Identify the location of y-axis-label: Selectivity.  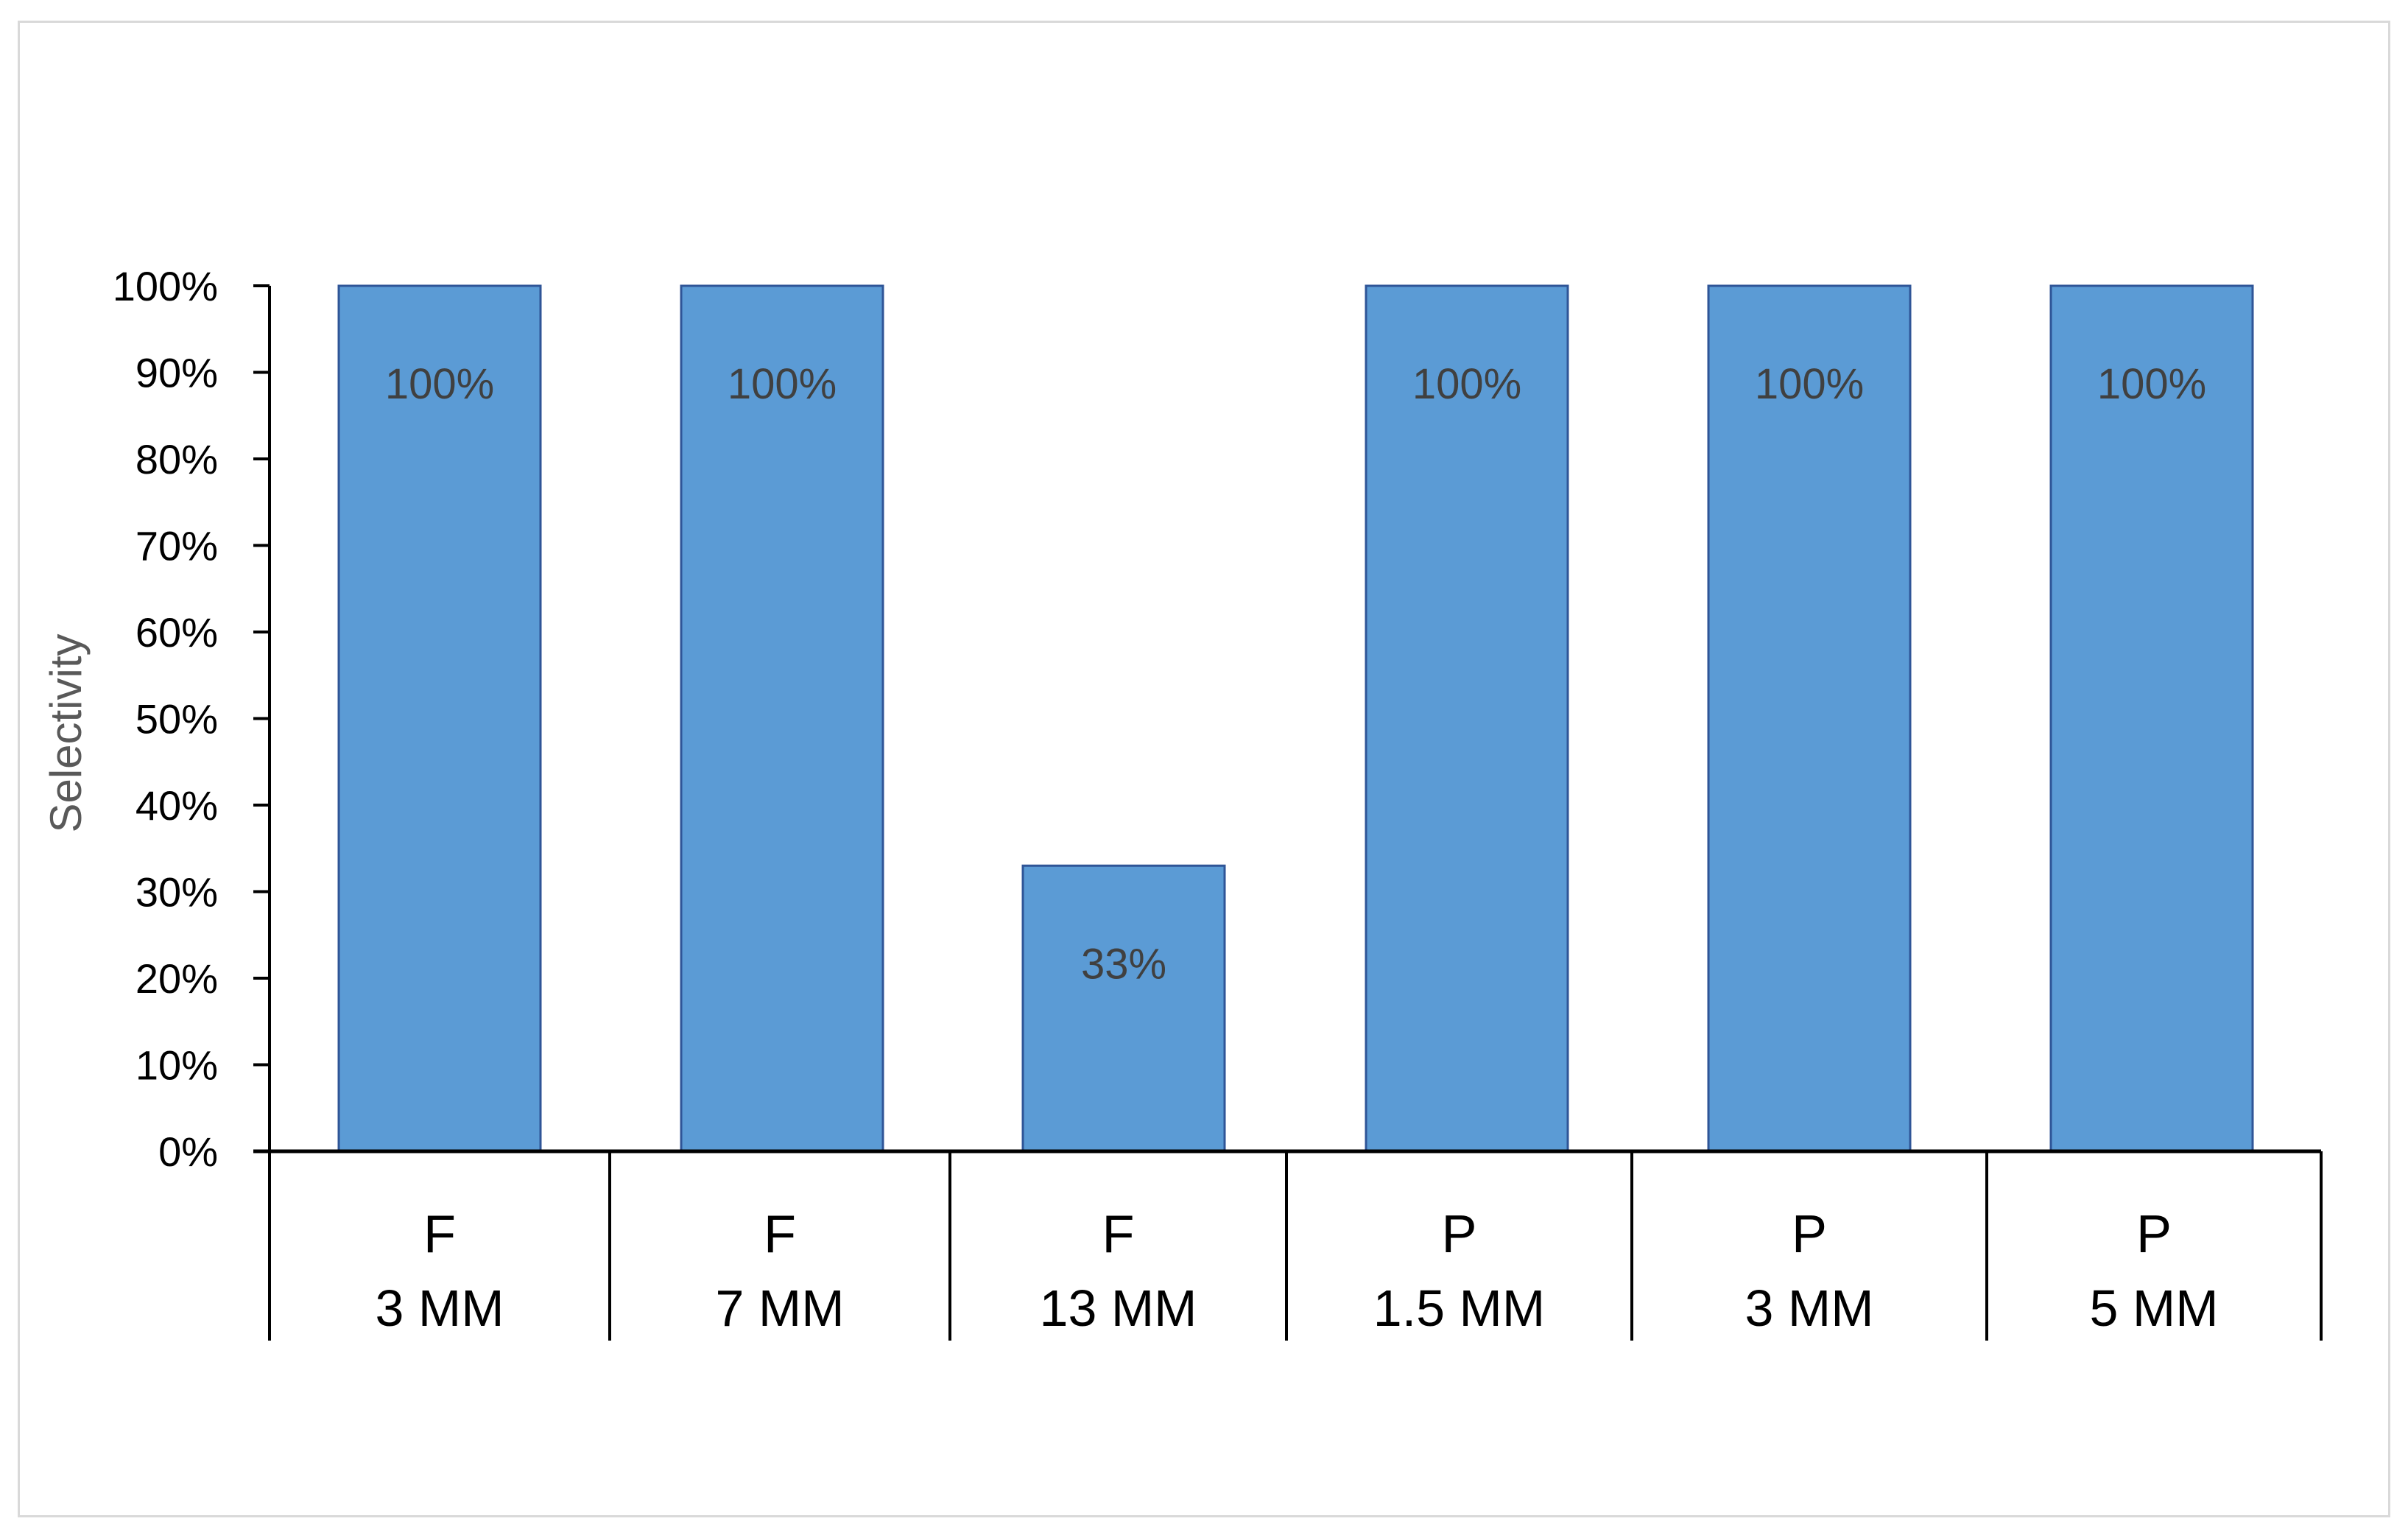
(66, 732).